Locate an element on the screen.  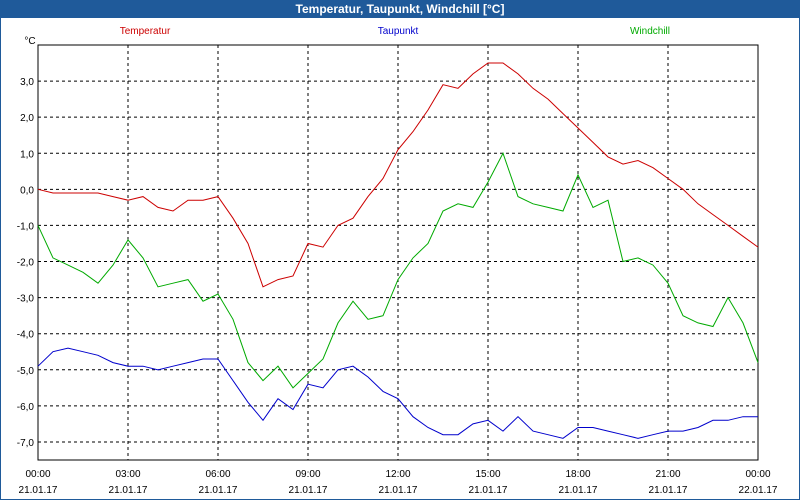
y-tick-label: -2,0 is located at coordinates (26, 263).